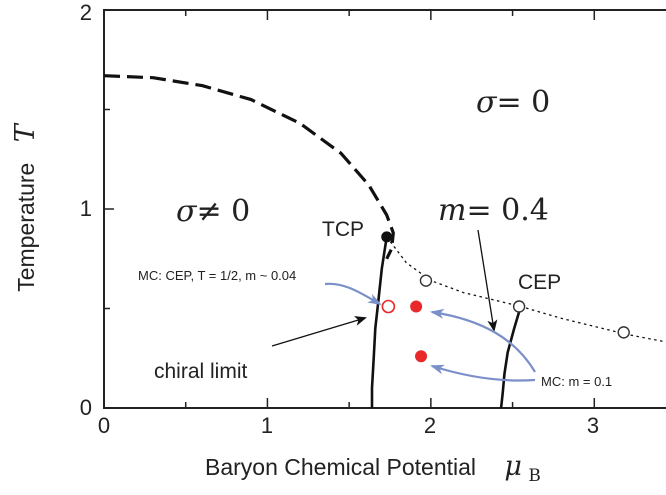 This screenshot has height=495, width=666. I want to click on y-tick-label: 2, so click(86, 12).